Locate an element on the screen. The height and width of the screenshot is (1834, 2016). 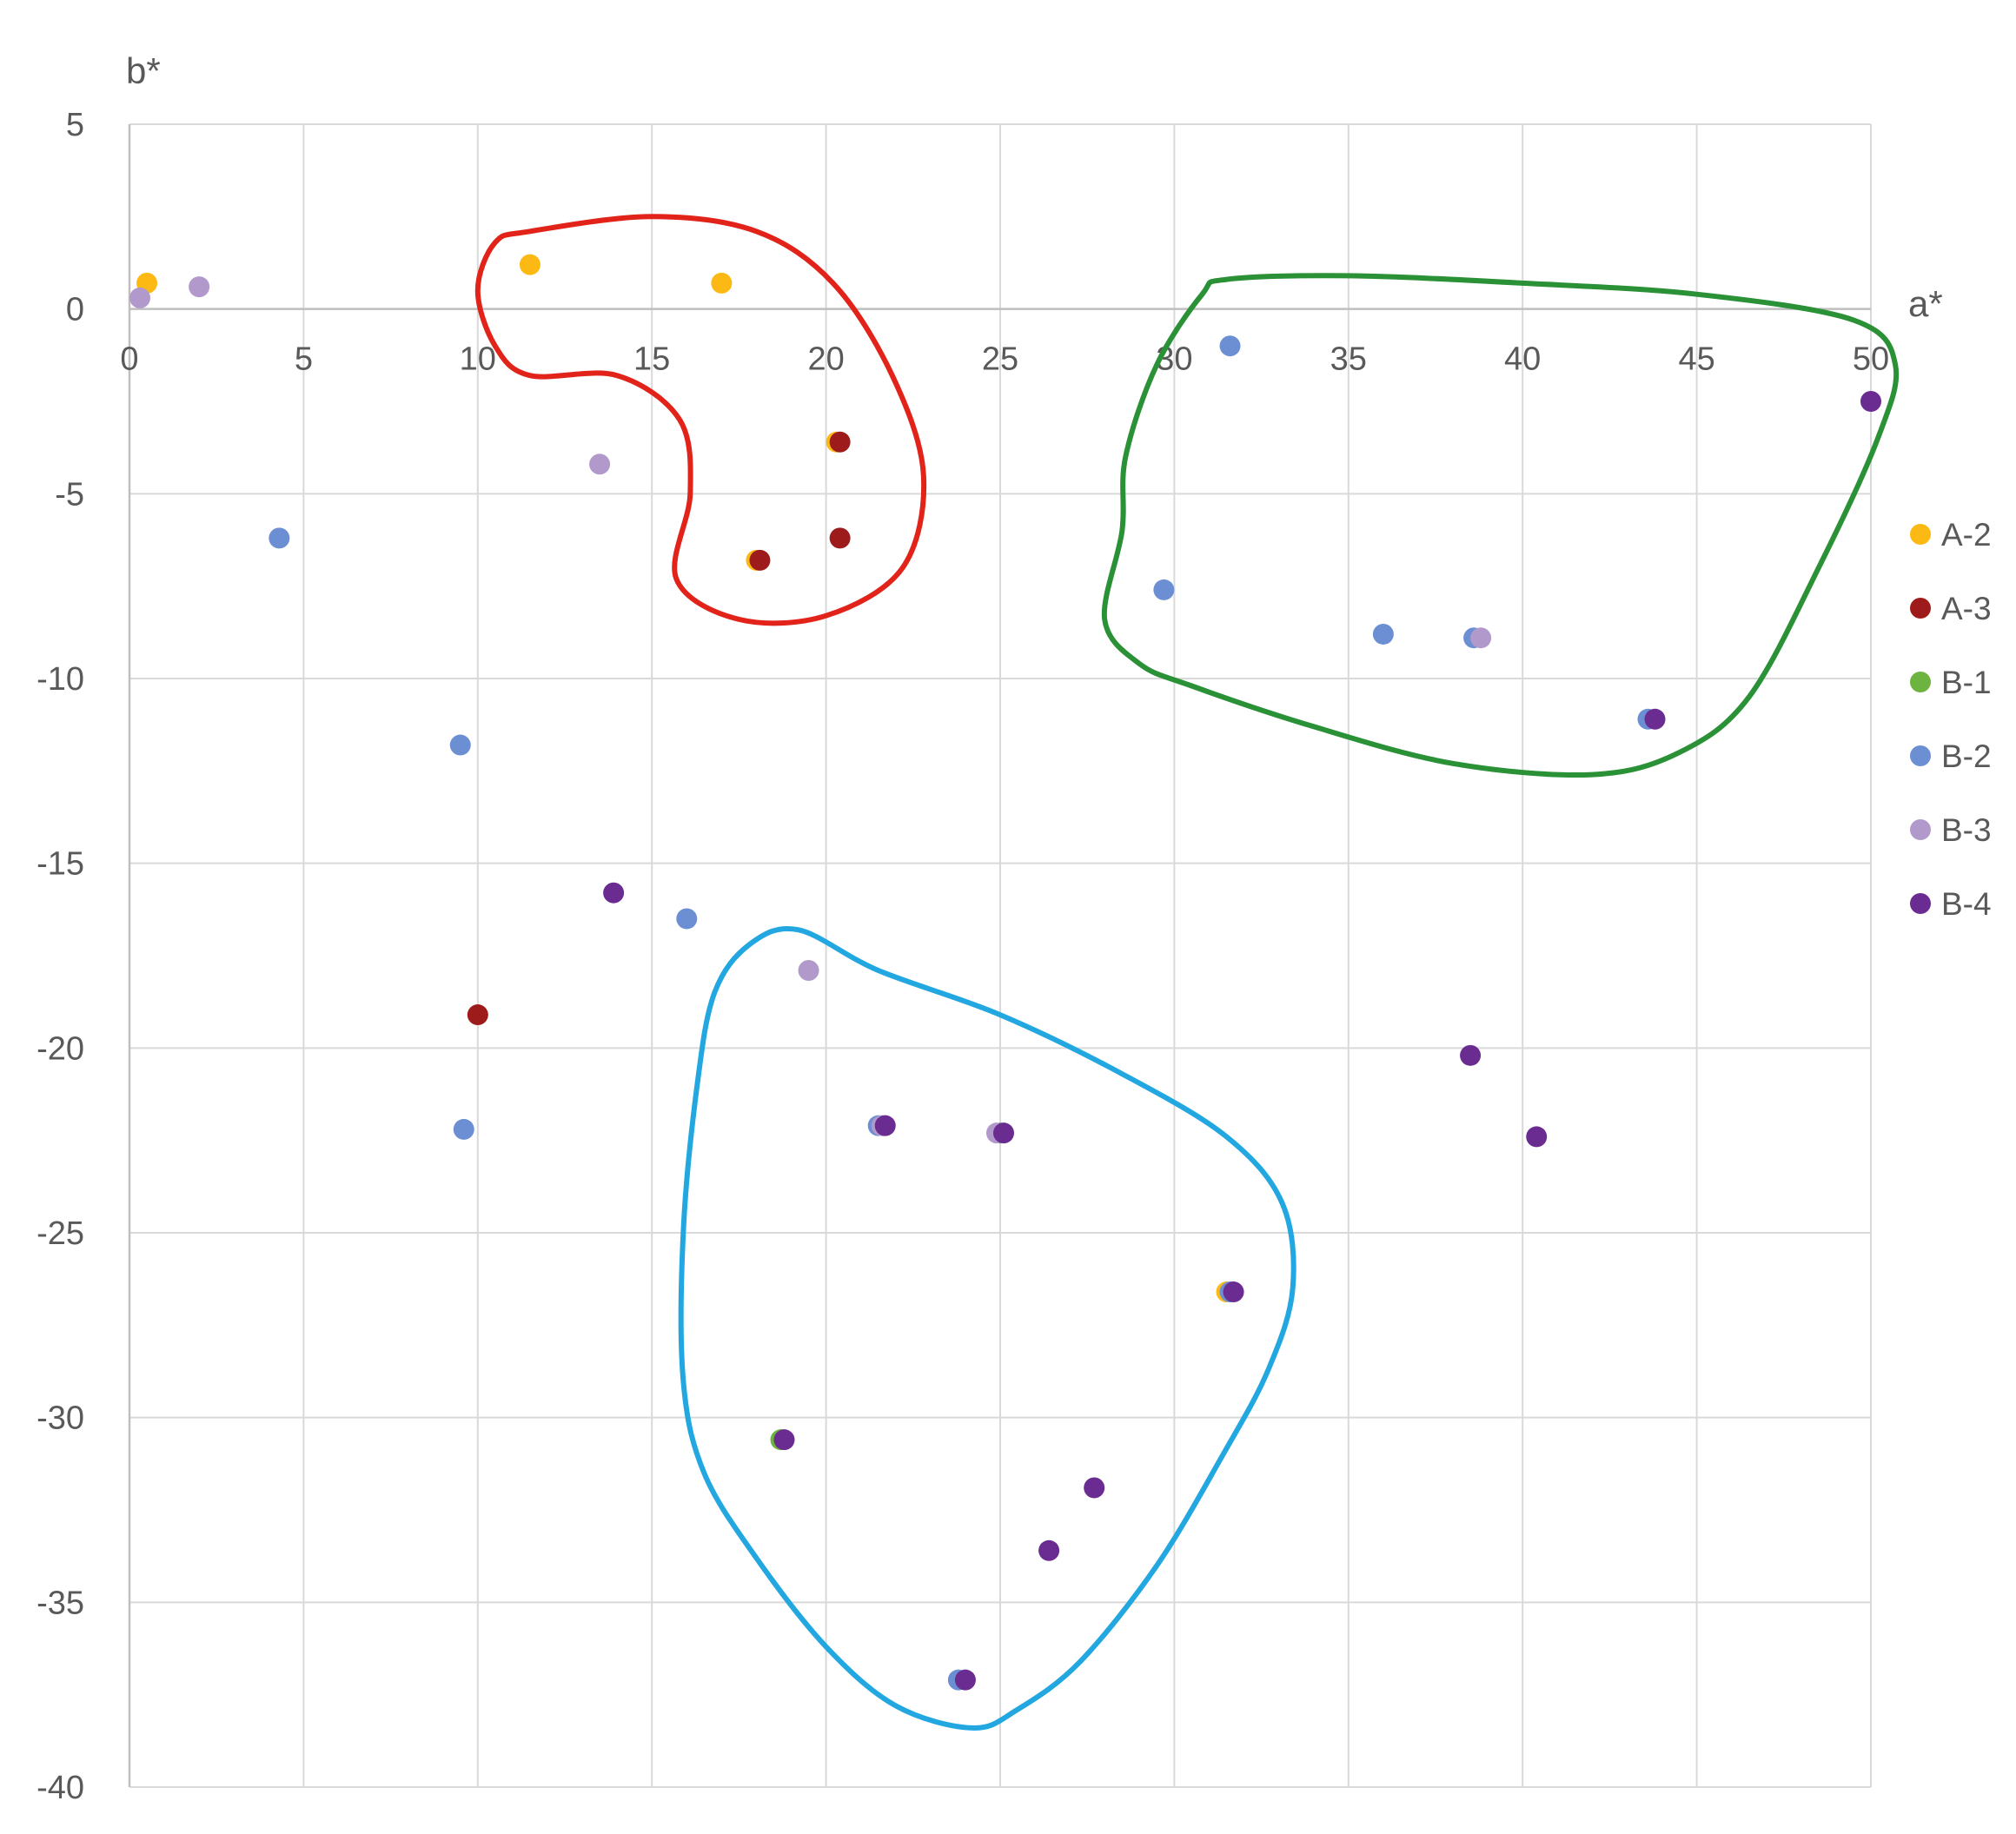
x-tick-label: 25 is located at coordinates (1000, 360).